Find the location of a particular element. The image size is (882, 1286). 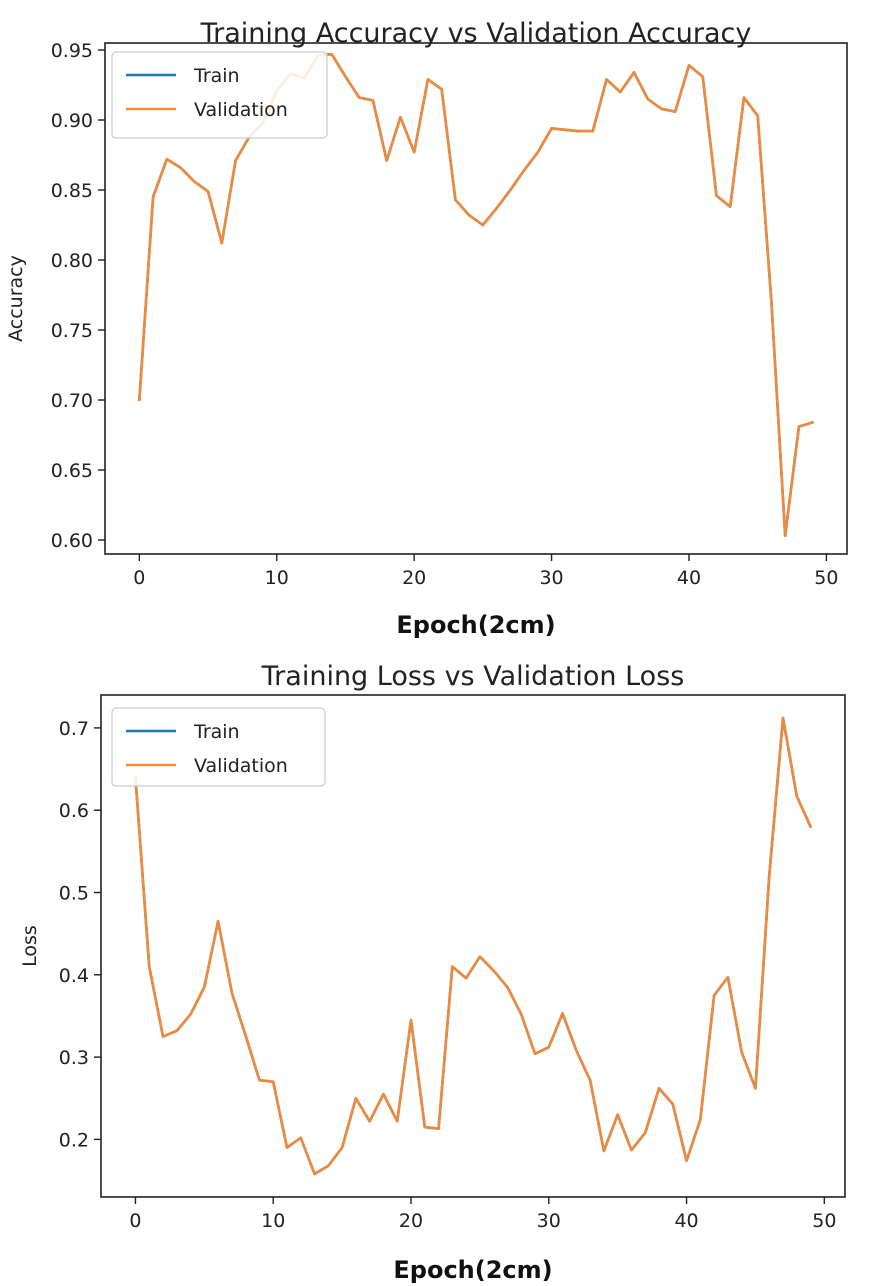

y-tick-label: 0.2 is located at coordinates (74, 1140).